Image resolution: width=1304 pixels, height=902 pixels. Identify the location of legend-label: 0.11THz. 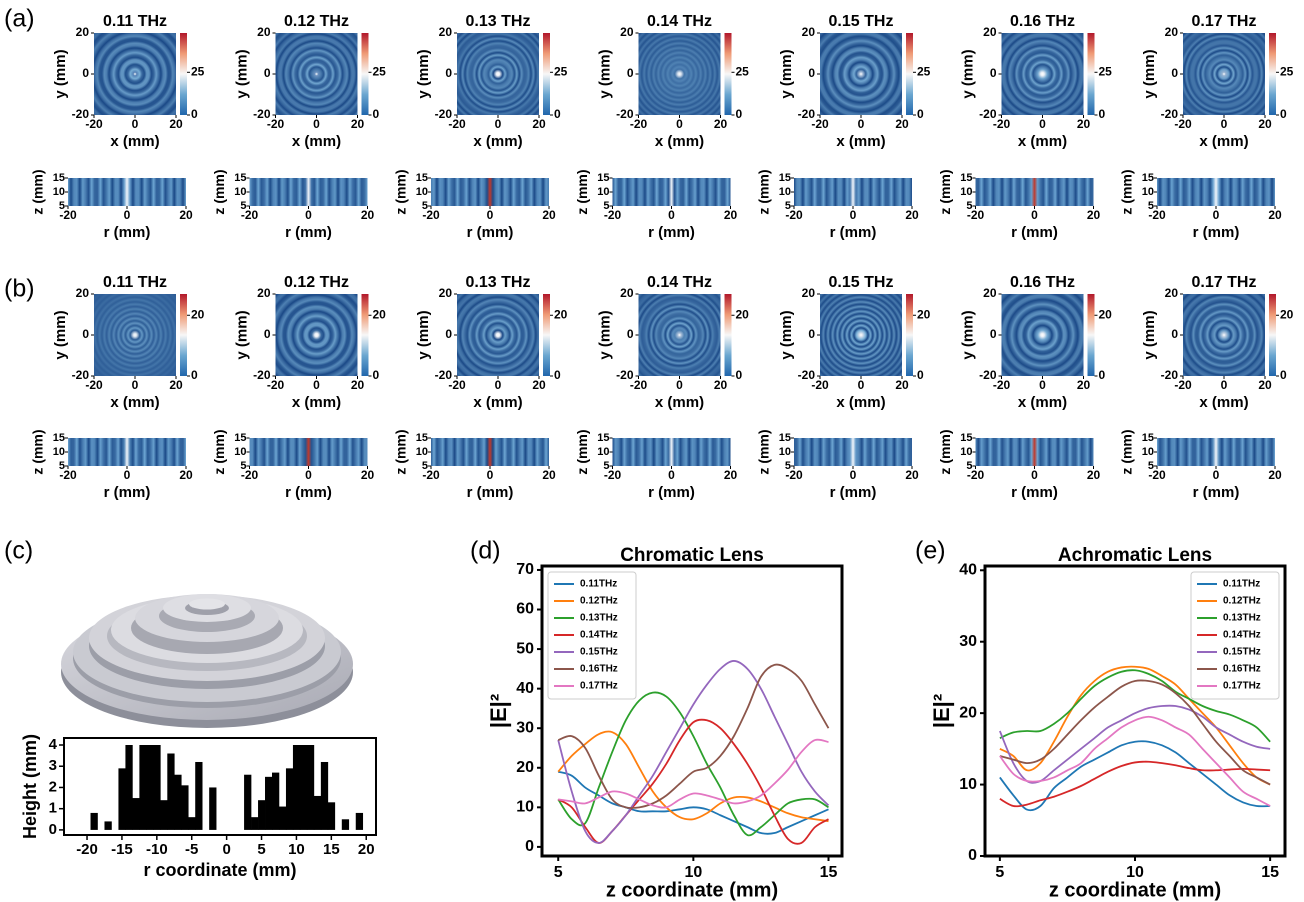
(1241, 584).